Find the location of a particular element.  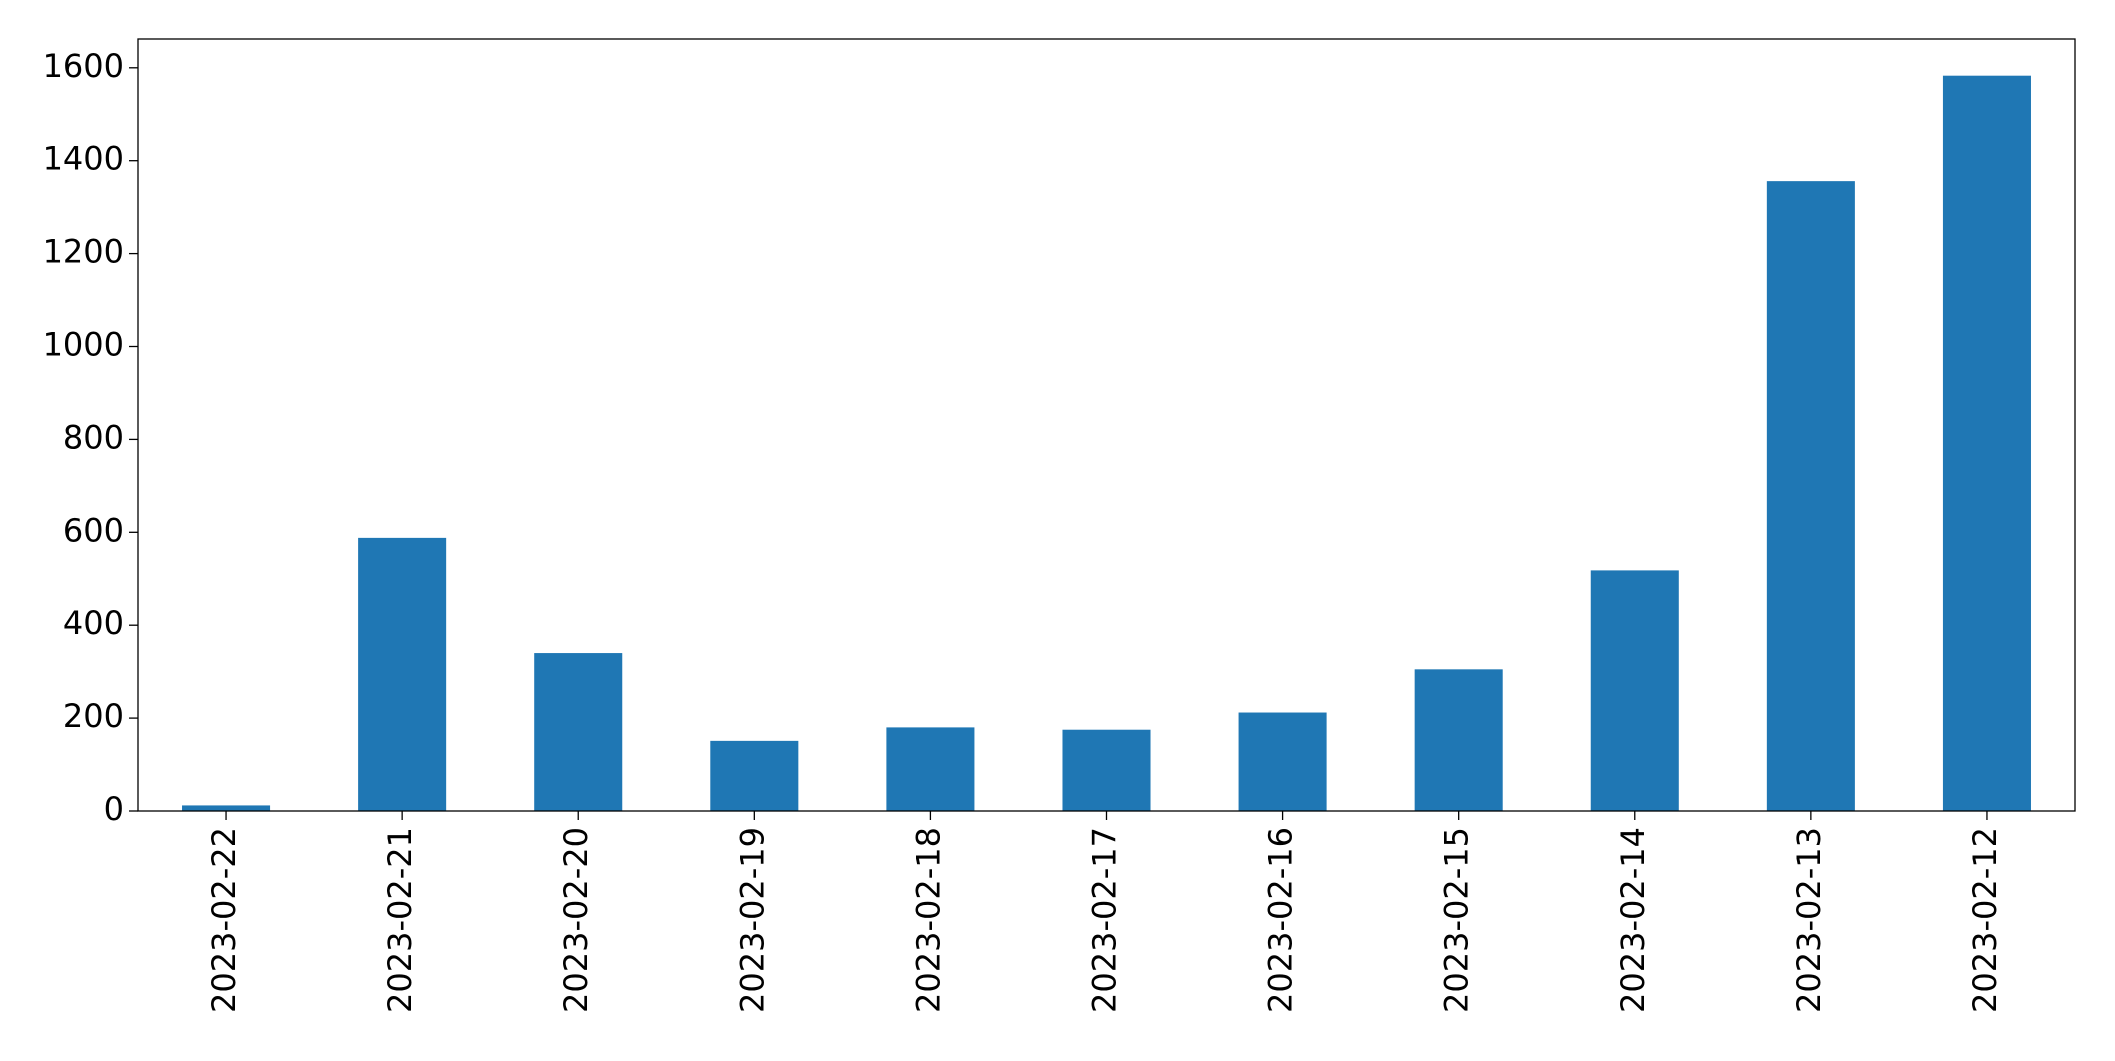

x-tick-label: 2023-02-21 is located at coordinates (400, 920).